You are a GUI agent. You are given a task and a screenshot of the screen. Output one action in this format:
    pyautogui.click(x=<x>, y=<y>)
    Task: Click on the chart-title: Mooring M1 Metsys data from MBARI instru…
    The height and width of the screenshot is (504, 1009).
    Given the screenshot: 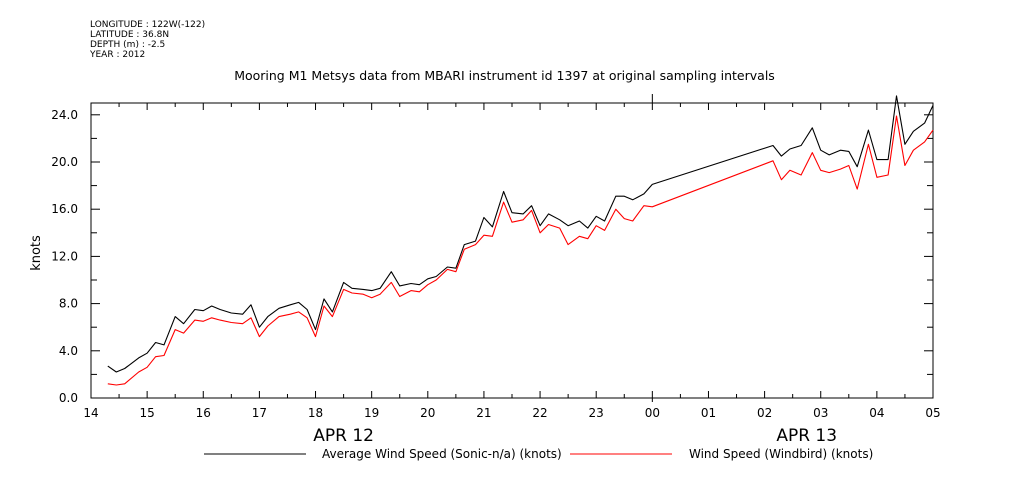 What is the action you would take?
    pyautogui.click(x=504, y=75)
    